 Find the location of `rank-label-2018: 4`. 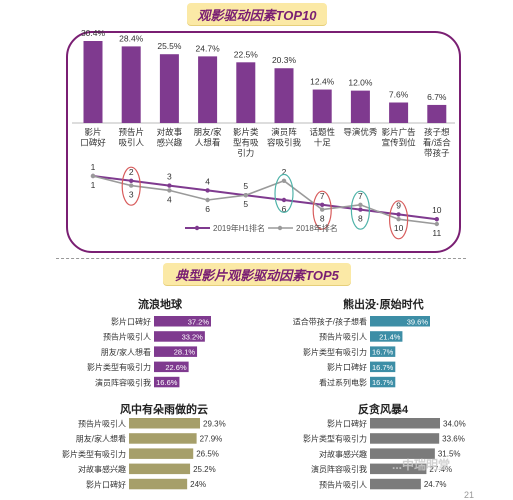

rank-label-2018: 4 is located at coordinates (169, 199).